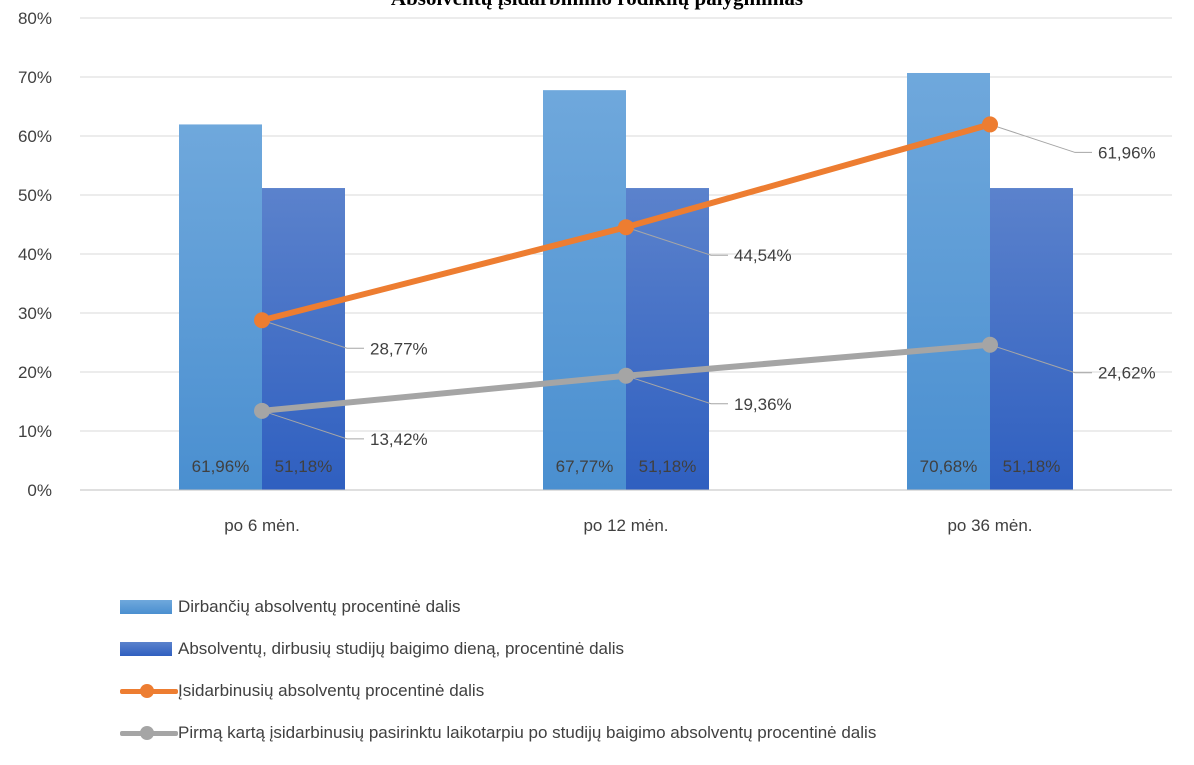 The image size is (1194, 765). Describe the element at coordinates (146, 649) in the screenshot. I see `legend-swatch-bar-dark-blue` at that location.